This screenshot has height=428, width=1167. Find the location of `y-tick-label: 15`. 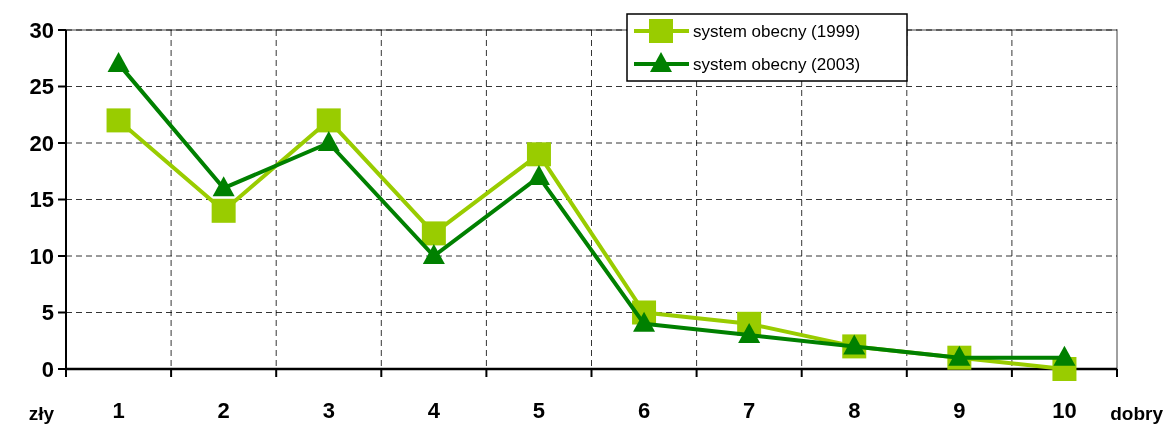

y-tick-label: 15 is located at coordinates (41, 200).